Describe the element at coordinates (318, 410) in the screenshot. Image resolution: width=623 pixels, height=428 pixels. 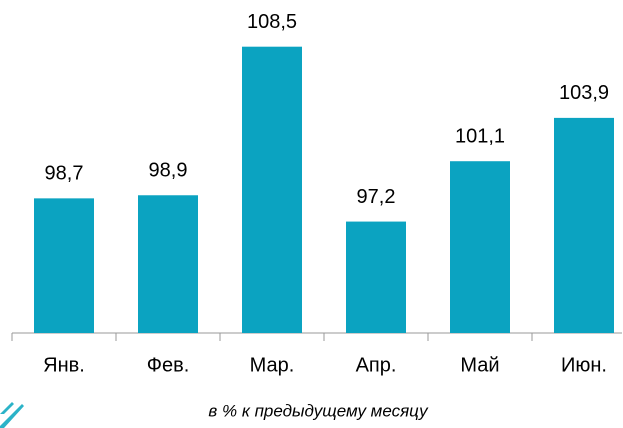
I see `chart-subtitle: в % к предыдущему месяцу` at that location.